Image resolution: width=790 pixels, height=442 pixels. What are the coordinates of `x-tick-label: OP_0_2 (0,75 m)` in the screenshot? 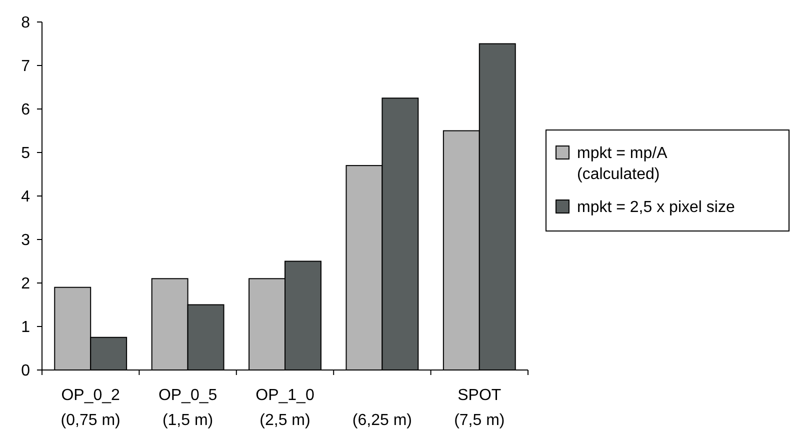 It's located at (90, 408).